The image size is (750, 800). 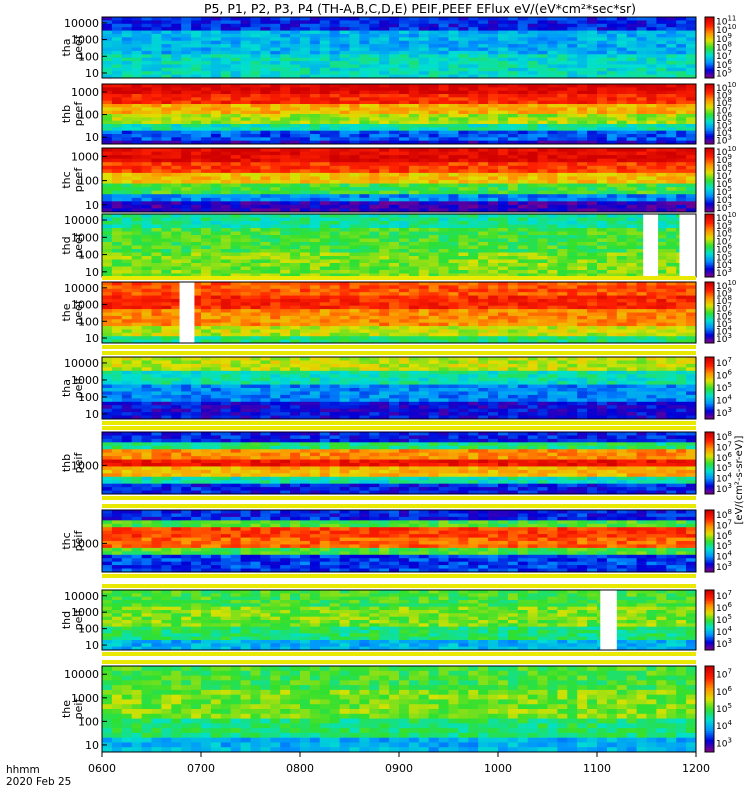 What do you see at coordinates (709, 110) in the screenshot?
I see `colorbar-swatch` at bounding box center [709, 110].